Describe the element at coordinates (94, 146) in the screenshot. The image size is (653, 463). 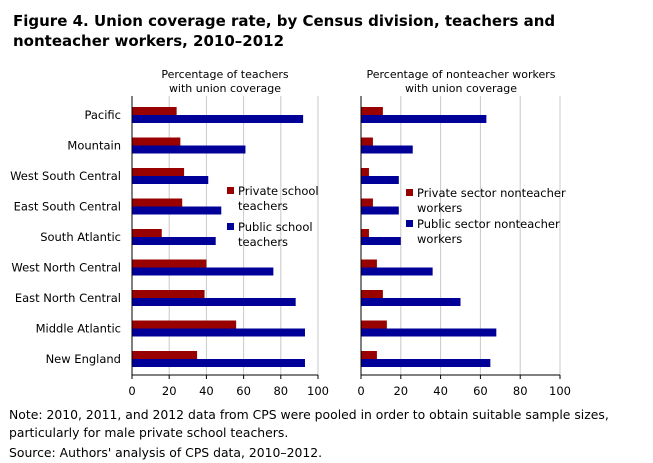
I see `category-label: Mountain` at that location.